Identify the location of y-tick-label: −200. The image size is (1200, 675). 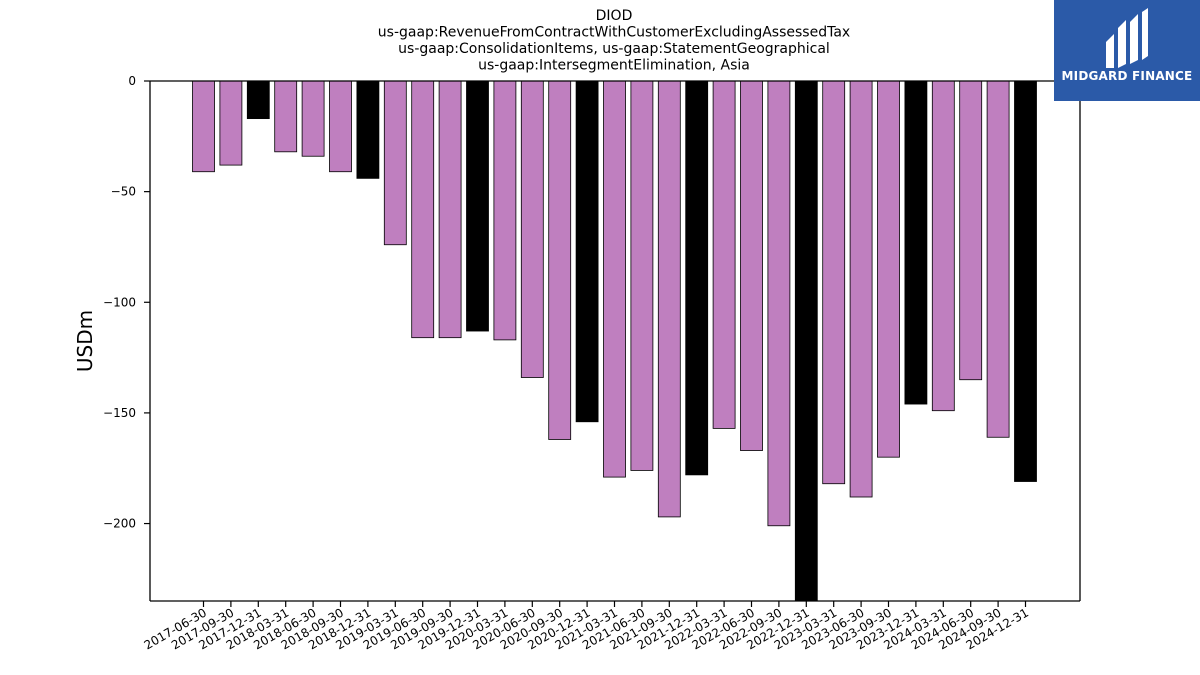
(119, 524).